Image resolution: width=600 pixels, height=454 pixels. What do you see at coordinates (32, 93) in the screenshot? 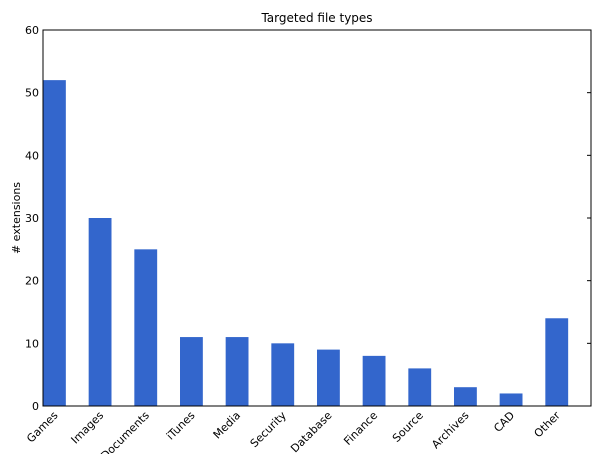
I see `y-tick-label: 50` at bounding box center [32, 93].